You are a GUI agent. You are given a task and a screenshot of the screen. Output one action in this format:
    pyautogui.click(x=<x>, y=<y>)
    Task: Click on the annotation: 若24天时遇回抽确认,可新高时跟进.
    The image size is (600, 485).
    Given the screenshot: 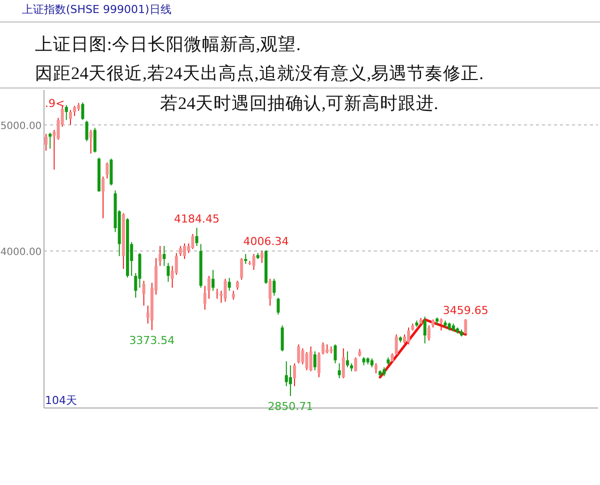 What is the action you would take?
    pyautogui.click(x=299, y=103)
    